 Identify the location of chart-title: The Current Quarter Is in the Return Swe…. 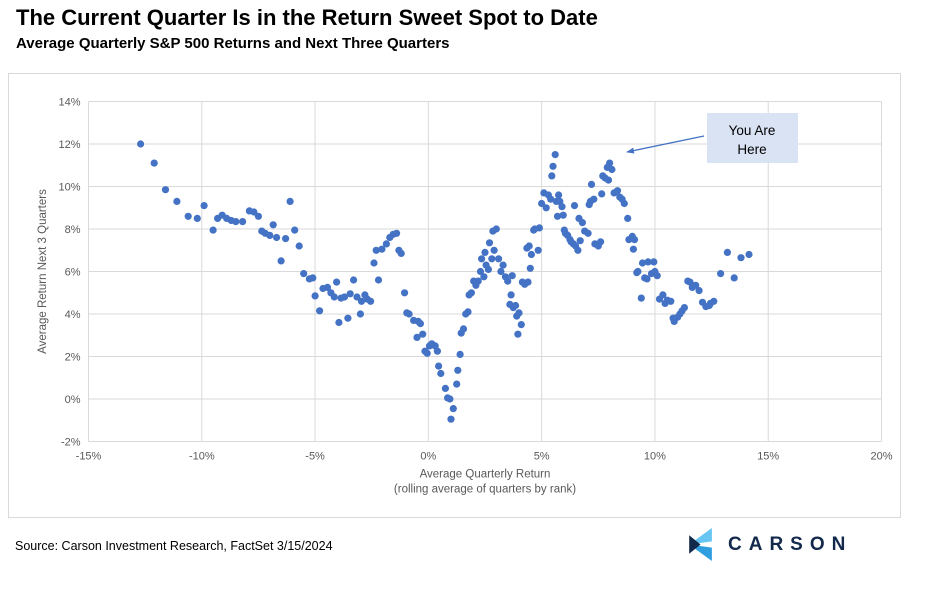
(307, 17).